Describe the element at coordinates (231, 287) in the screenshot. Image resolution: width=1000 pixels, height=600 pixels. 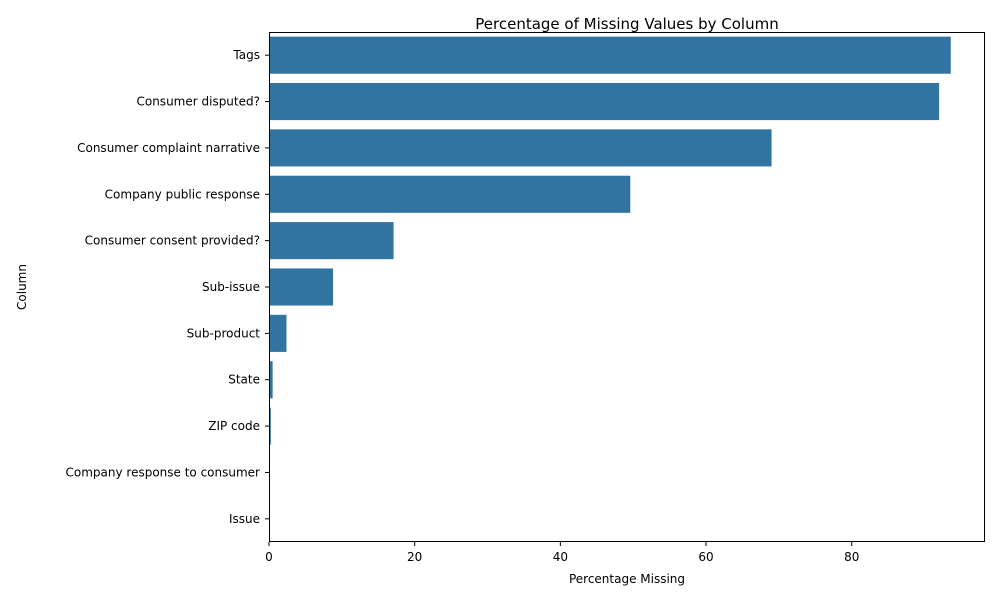
I see `y-tick-label: Sub-issue` at that location.